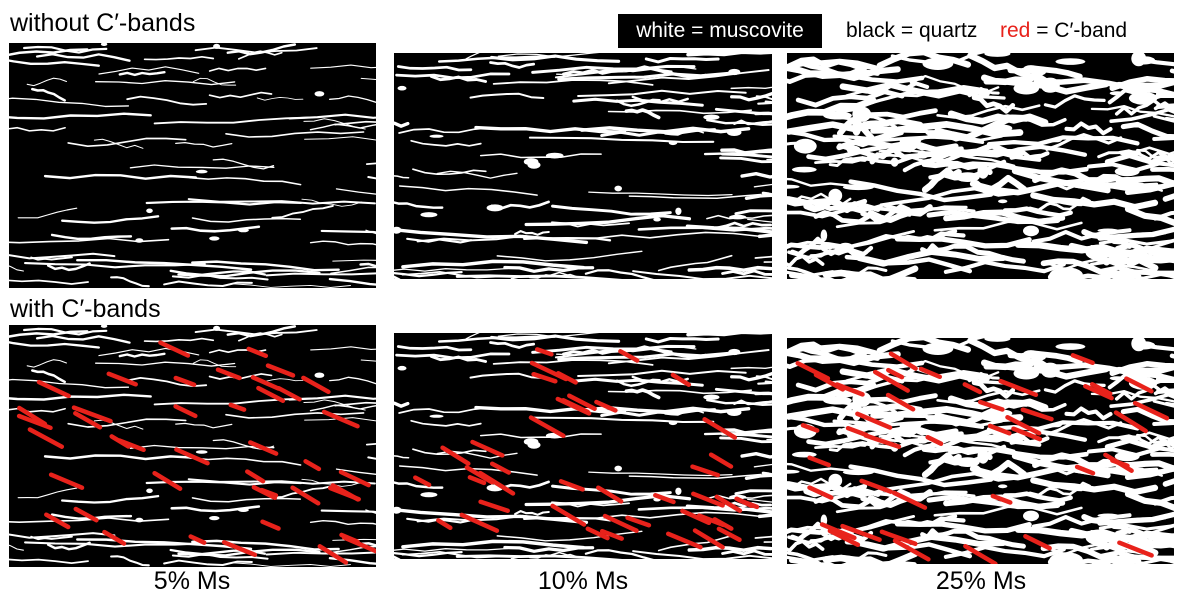 The image size is (1182, 600). I want to click on microstructure-panel-10-without-c-bands, so click(583, 166).